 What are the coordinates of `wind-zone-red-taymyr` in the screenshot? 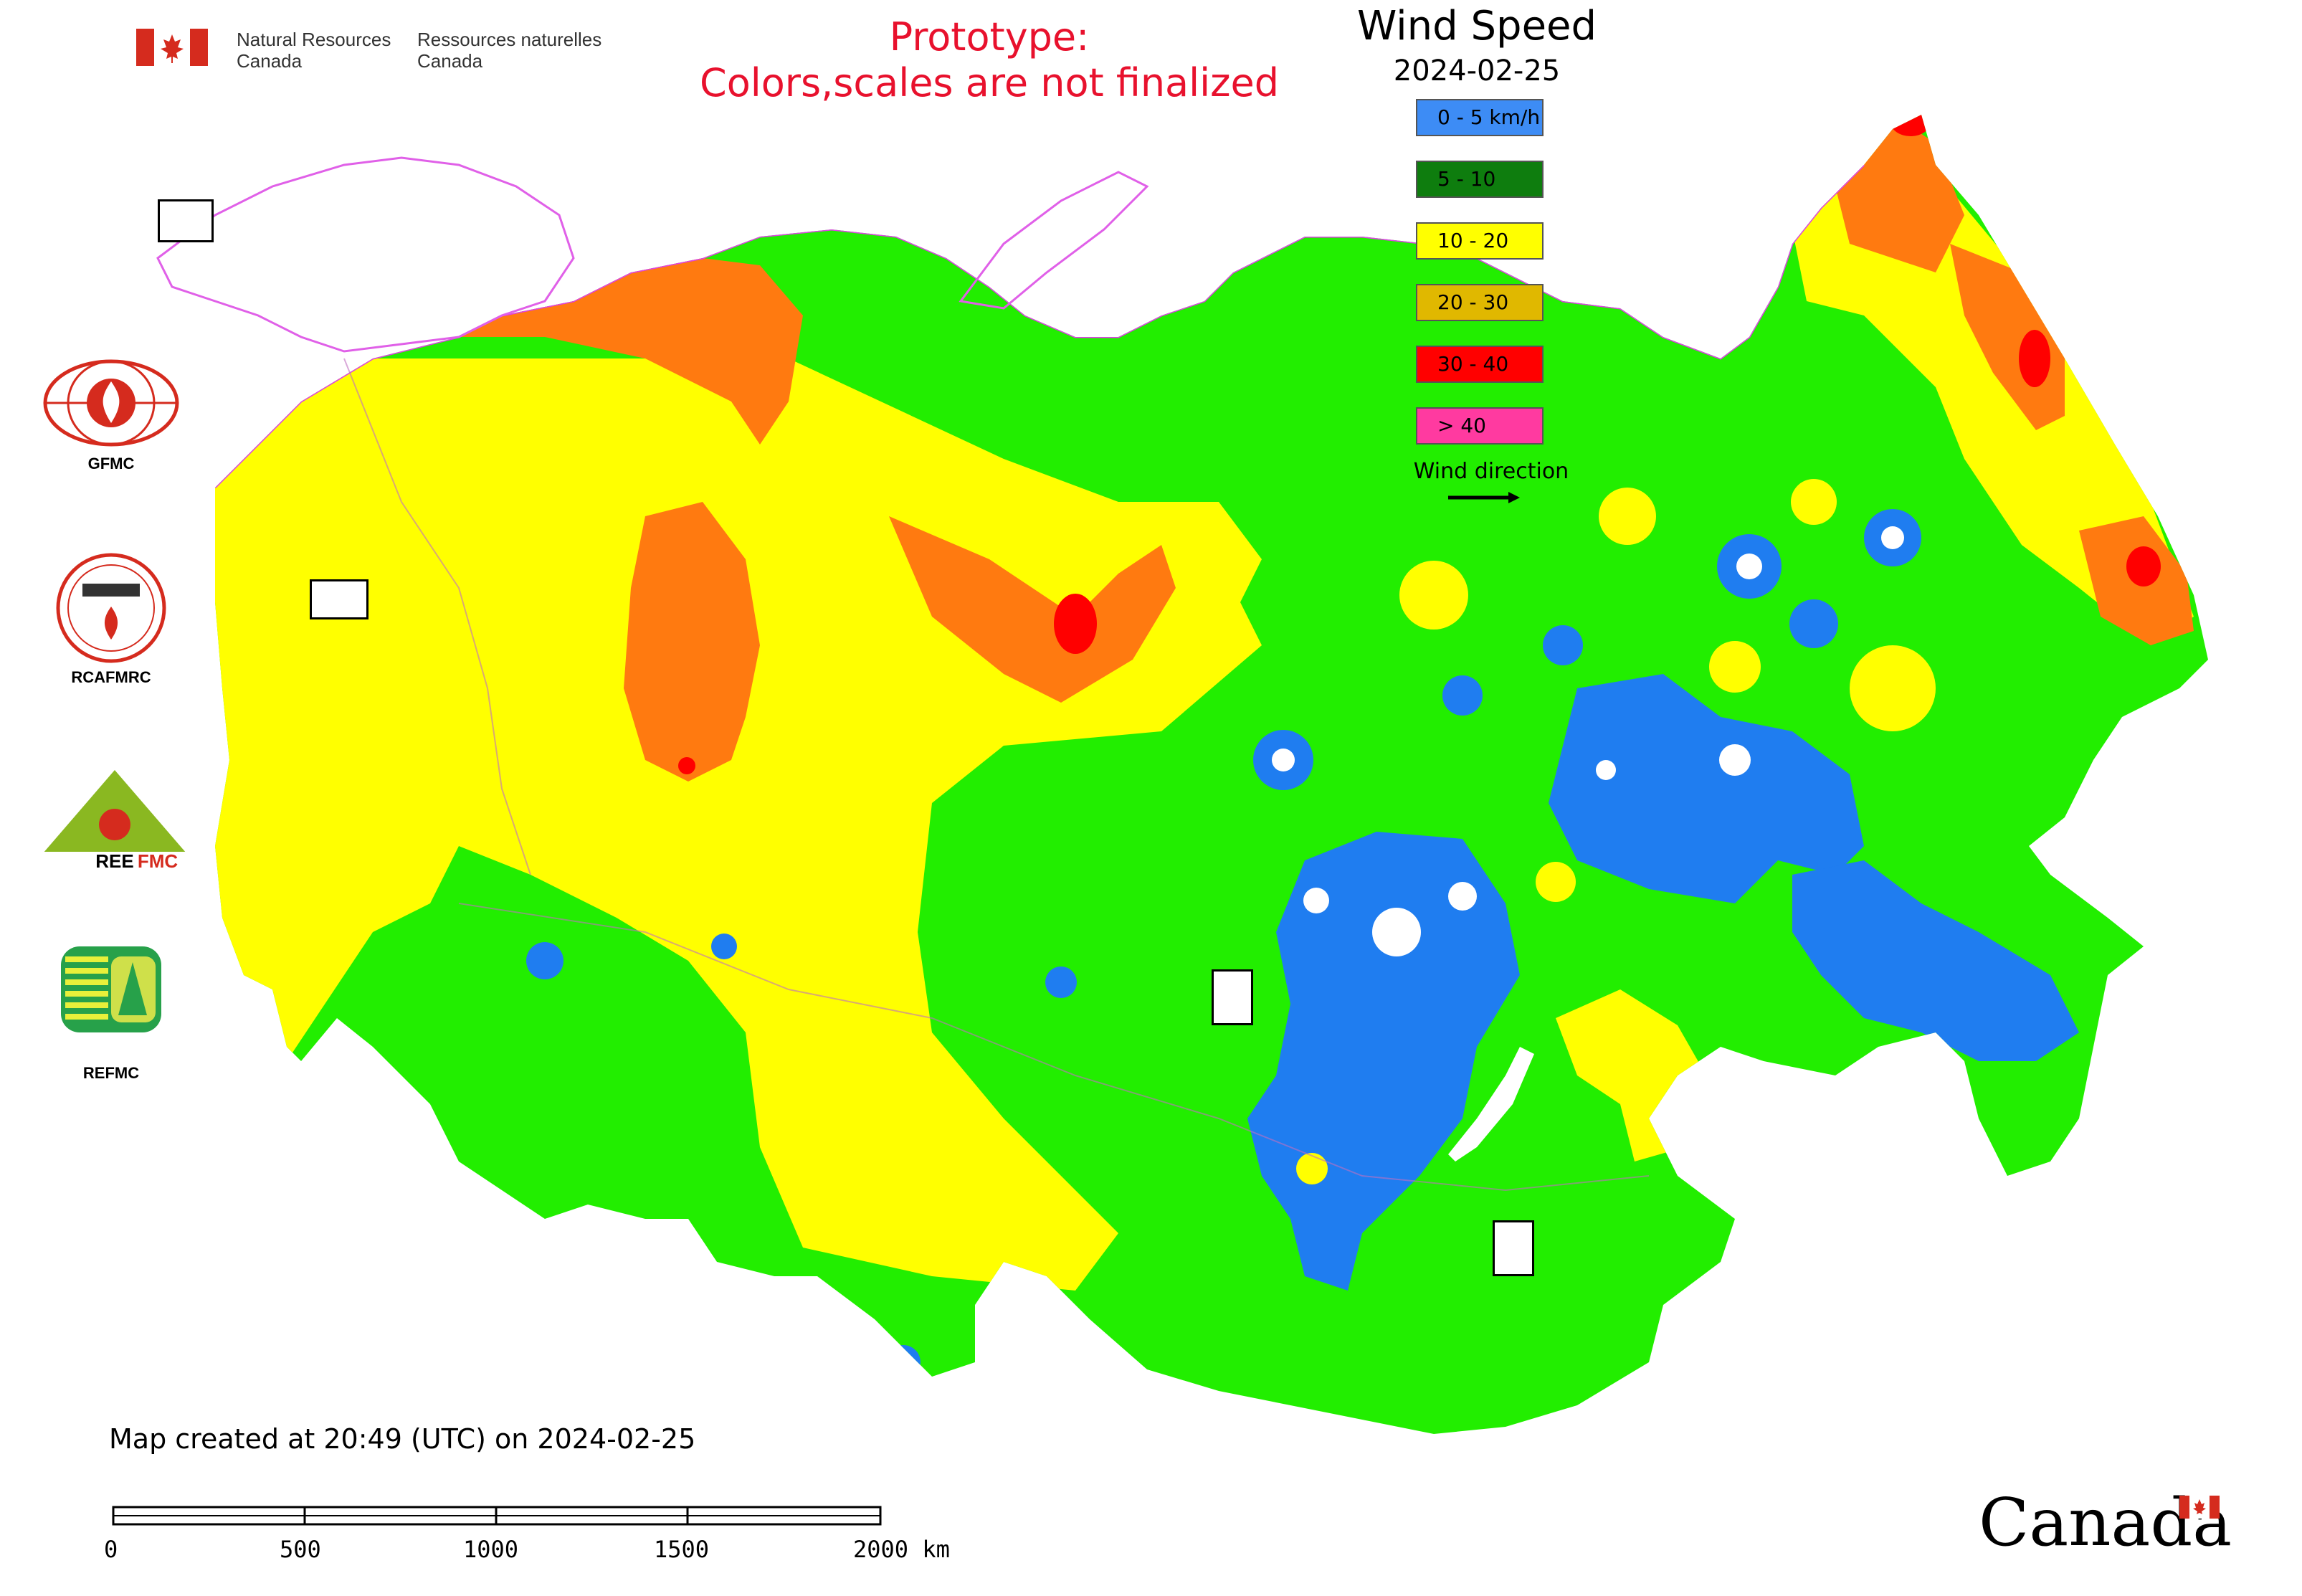 It's located at (1075, 624).